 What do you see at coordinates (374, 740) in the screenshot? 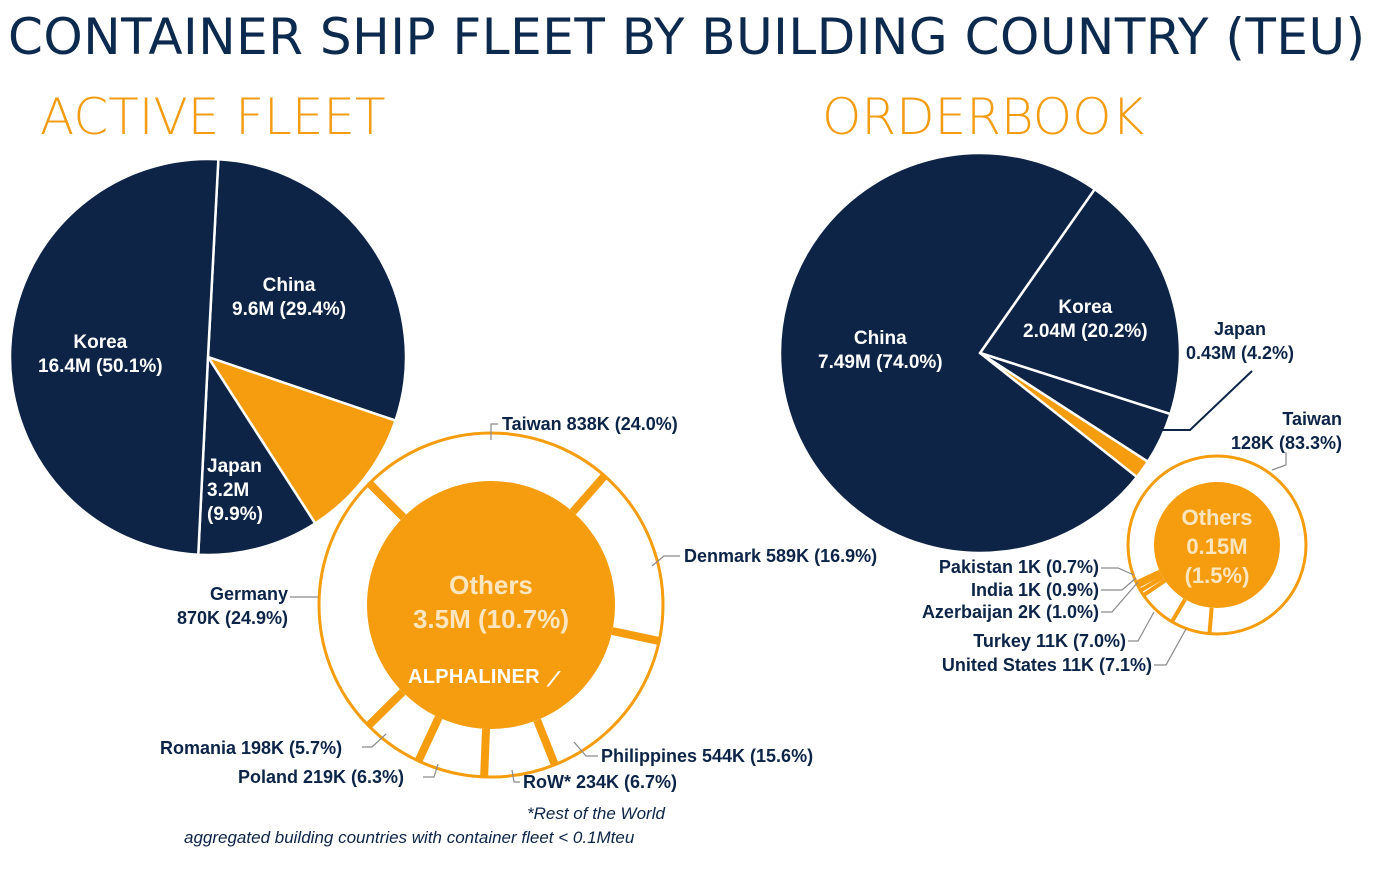
I see `leader-romania` at bounding box center [374, 740].